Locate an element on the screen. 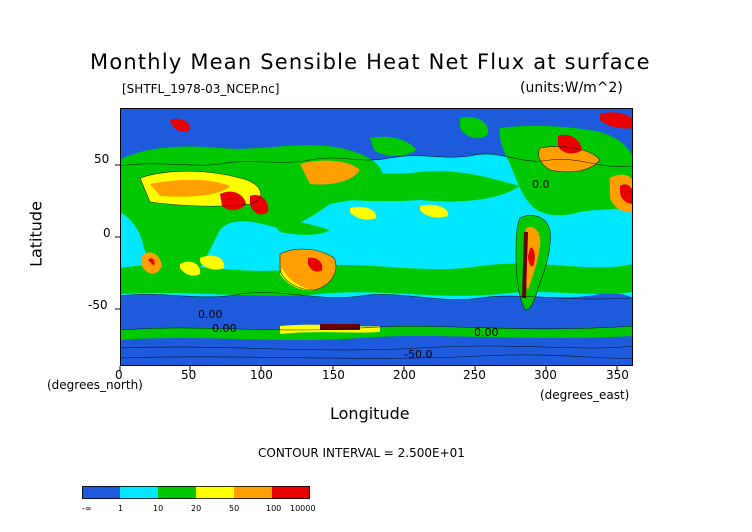 This screenshot has width=752, height=532. x-tick-label: 100 is located at coordinates (261, 375).